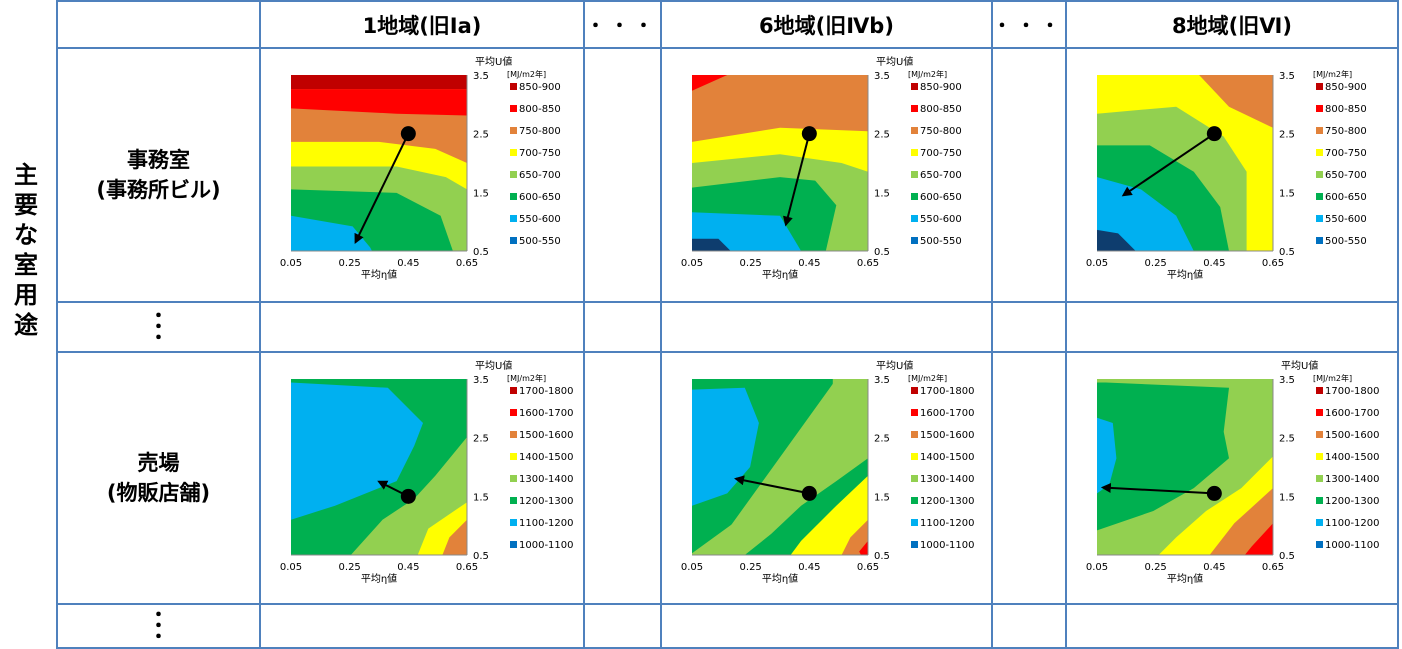 The width and height of the screenshot is (1402, 649). I want to click on shop-label-line1: 売場, so click(158, 463).